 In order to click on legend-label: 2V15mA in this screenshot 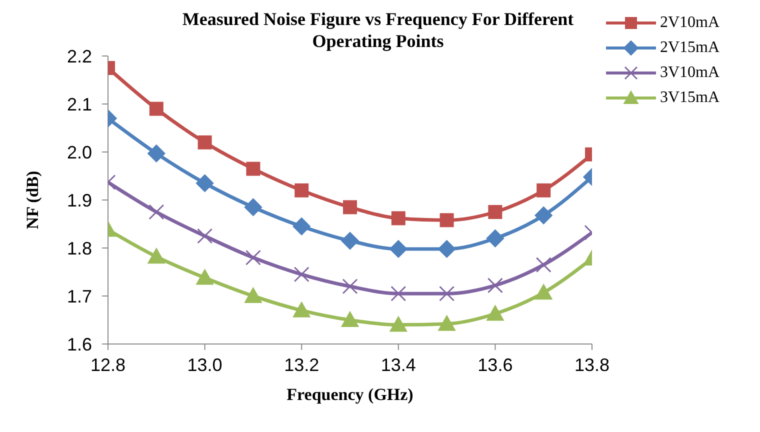, I will do `click(690, 47)`.